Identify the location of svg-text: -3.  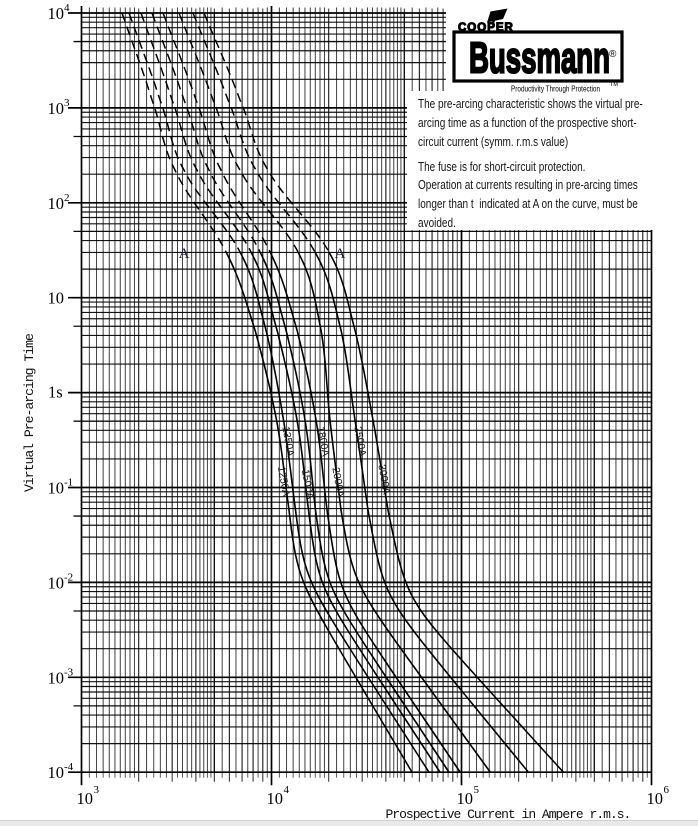
(69, 672).